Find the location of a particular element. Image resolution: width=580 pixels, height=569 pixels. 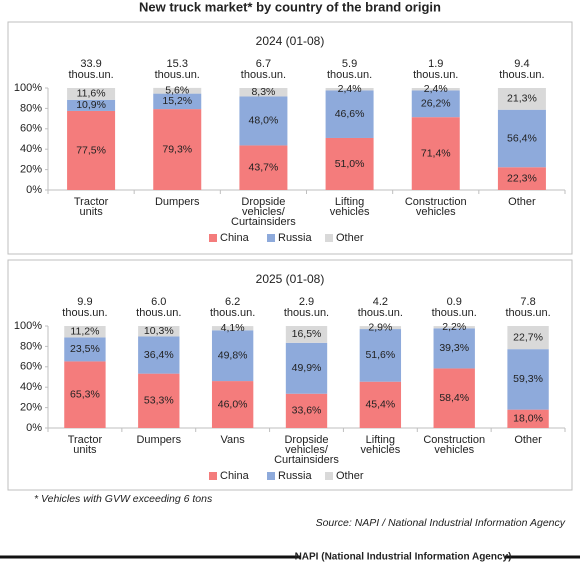

value-label: 43,7% is located at coordinates (264, 167).